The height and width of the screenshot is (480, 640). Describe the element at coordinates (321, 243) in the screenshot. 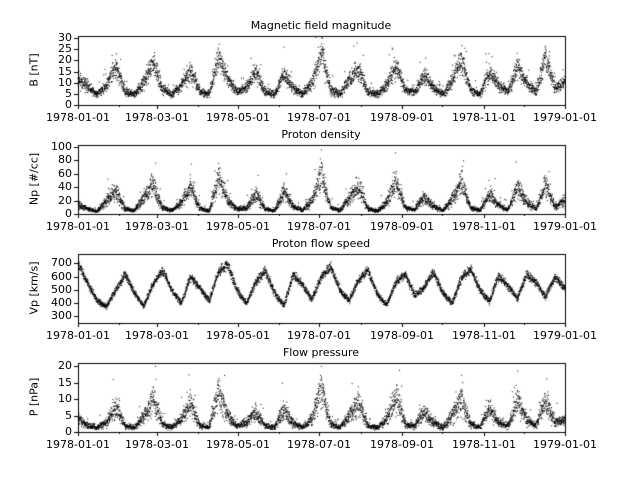

I see `panel3-title: Proton flow speed` at that location.